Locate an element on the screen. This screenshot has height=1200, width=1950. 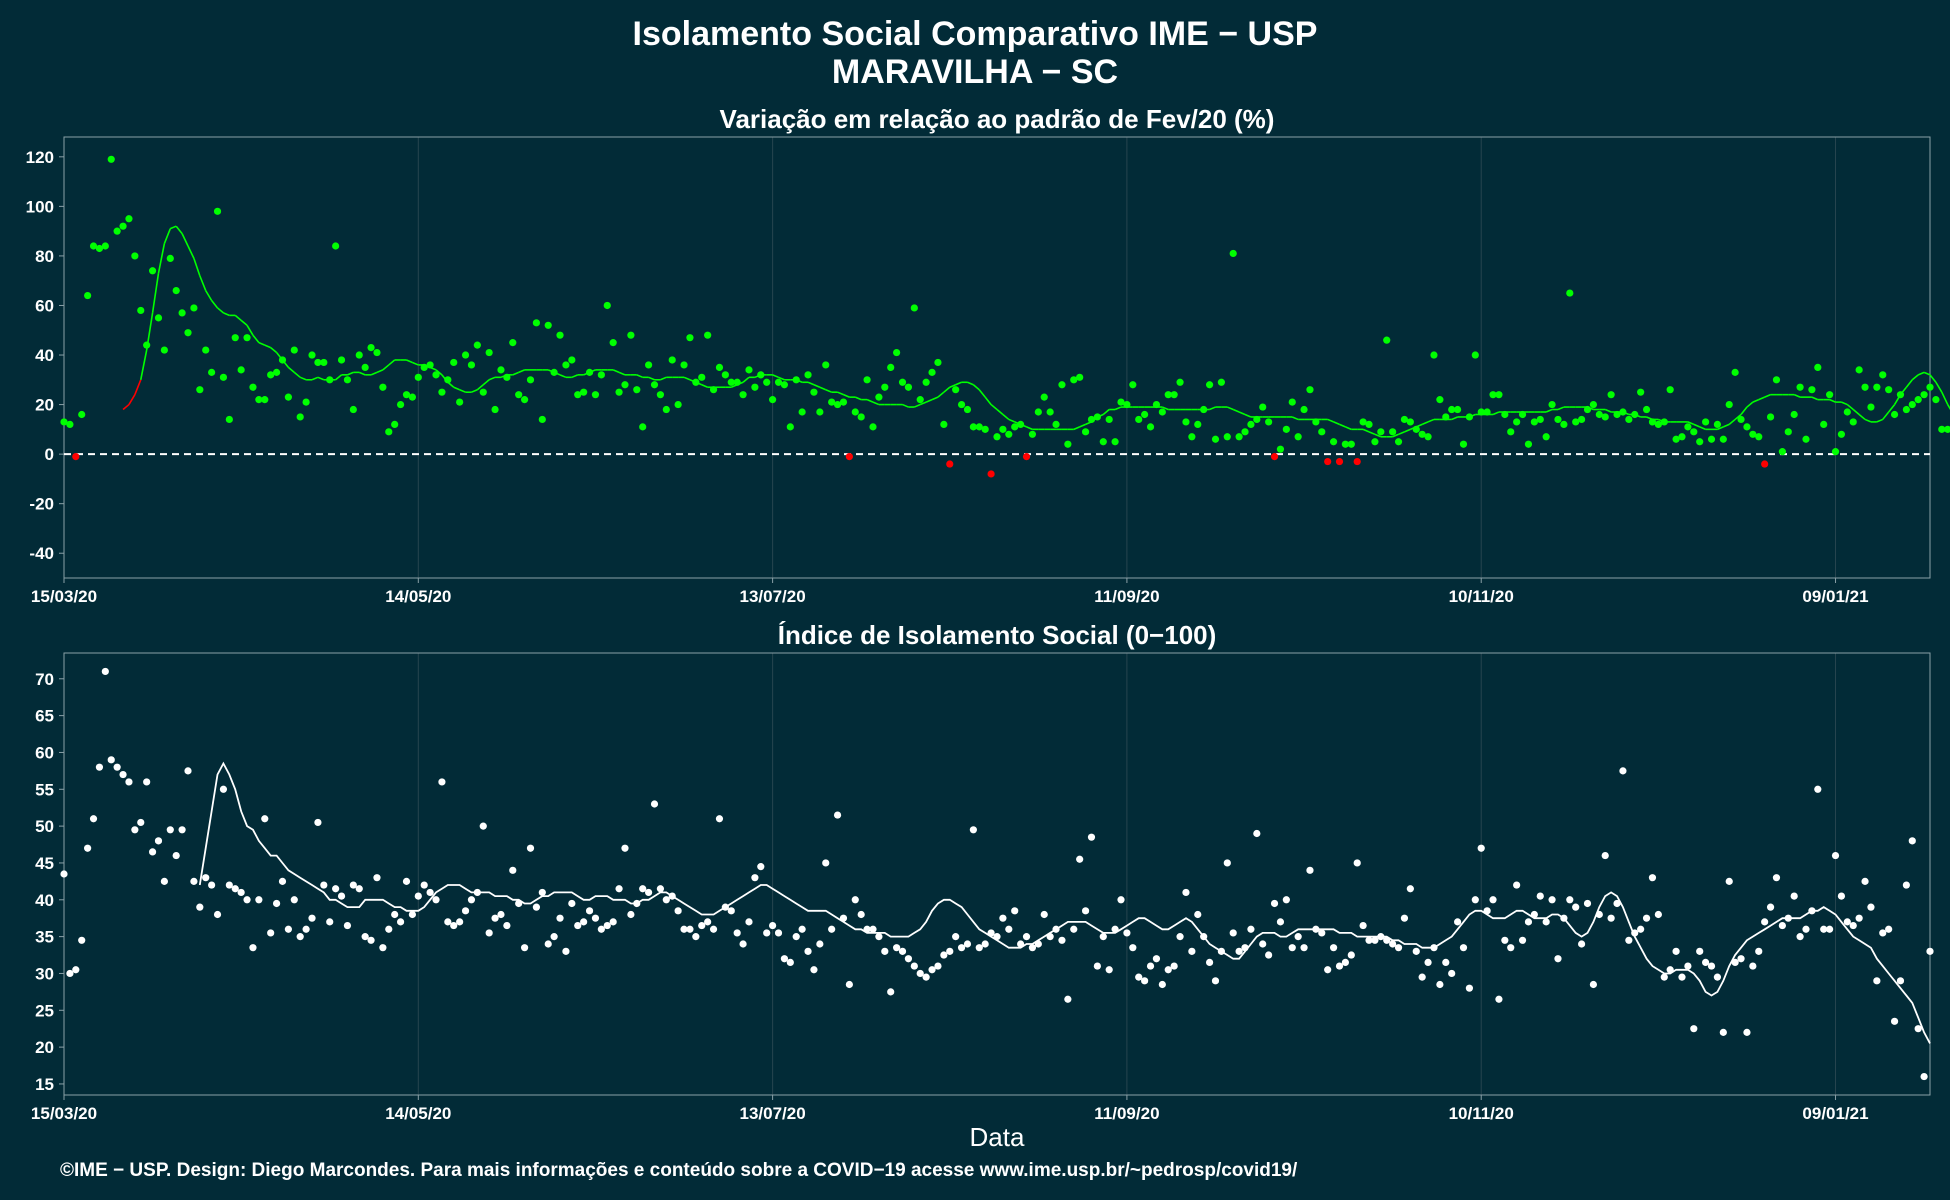
index-ytick-label: 70 is located at coordinates (44, 679).